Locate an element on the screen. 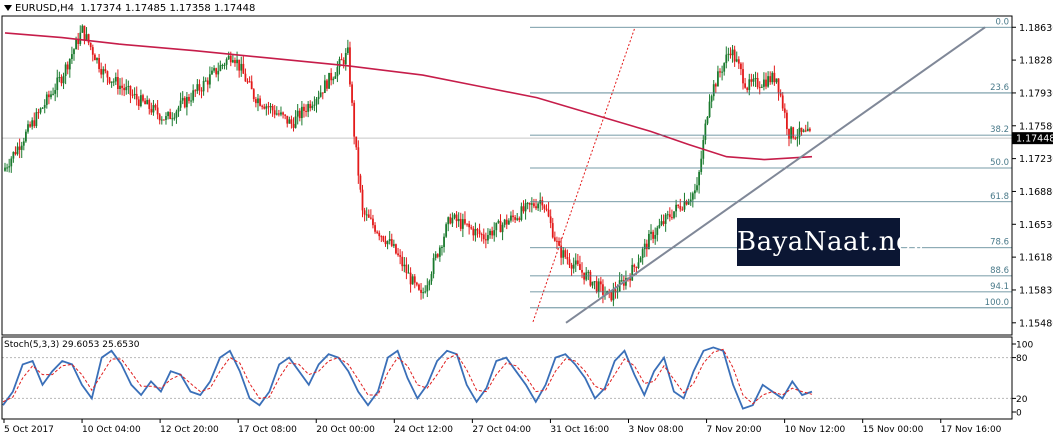  y-tick-label: 1.16530 is located at coordinates (1036, 225).